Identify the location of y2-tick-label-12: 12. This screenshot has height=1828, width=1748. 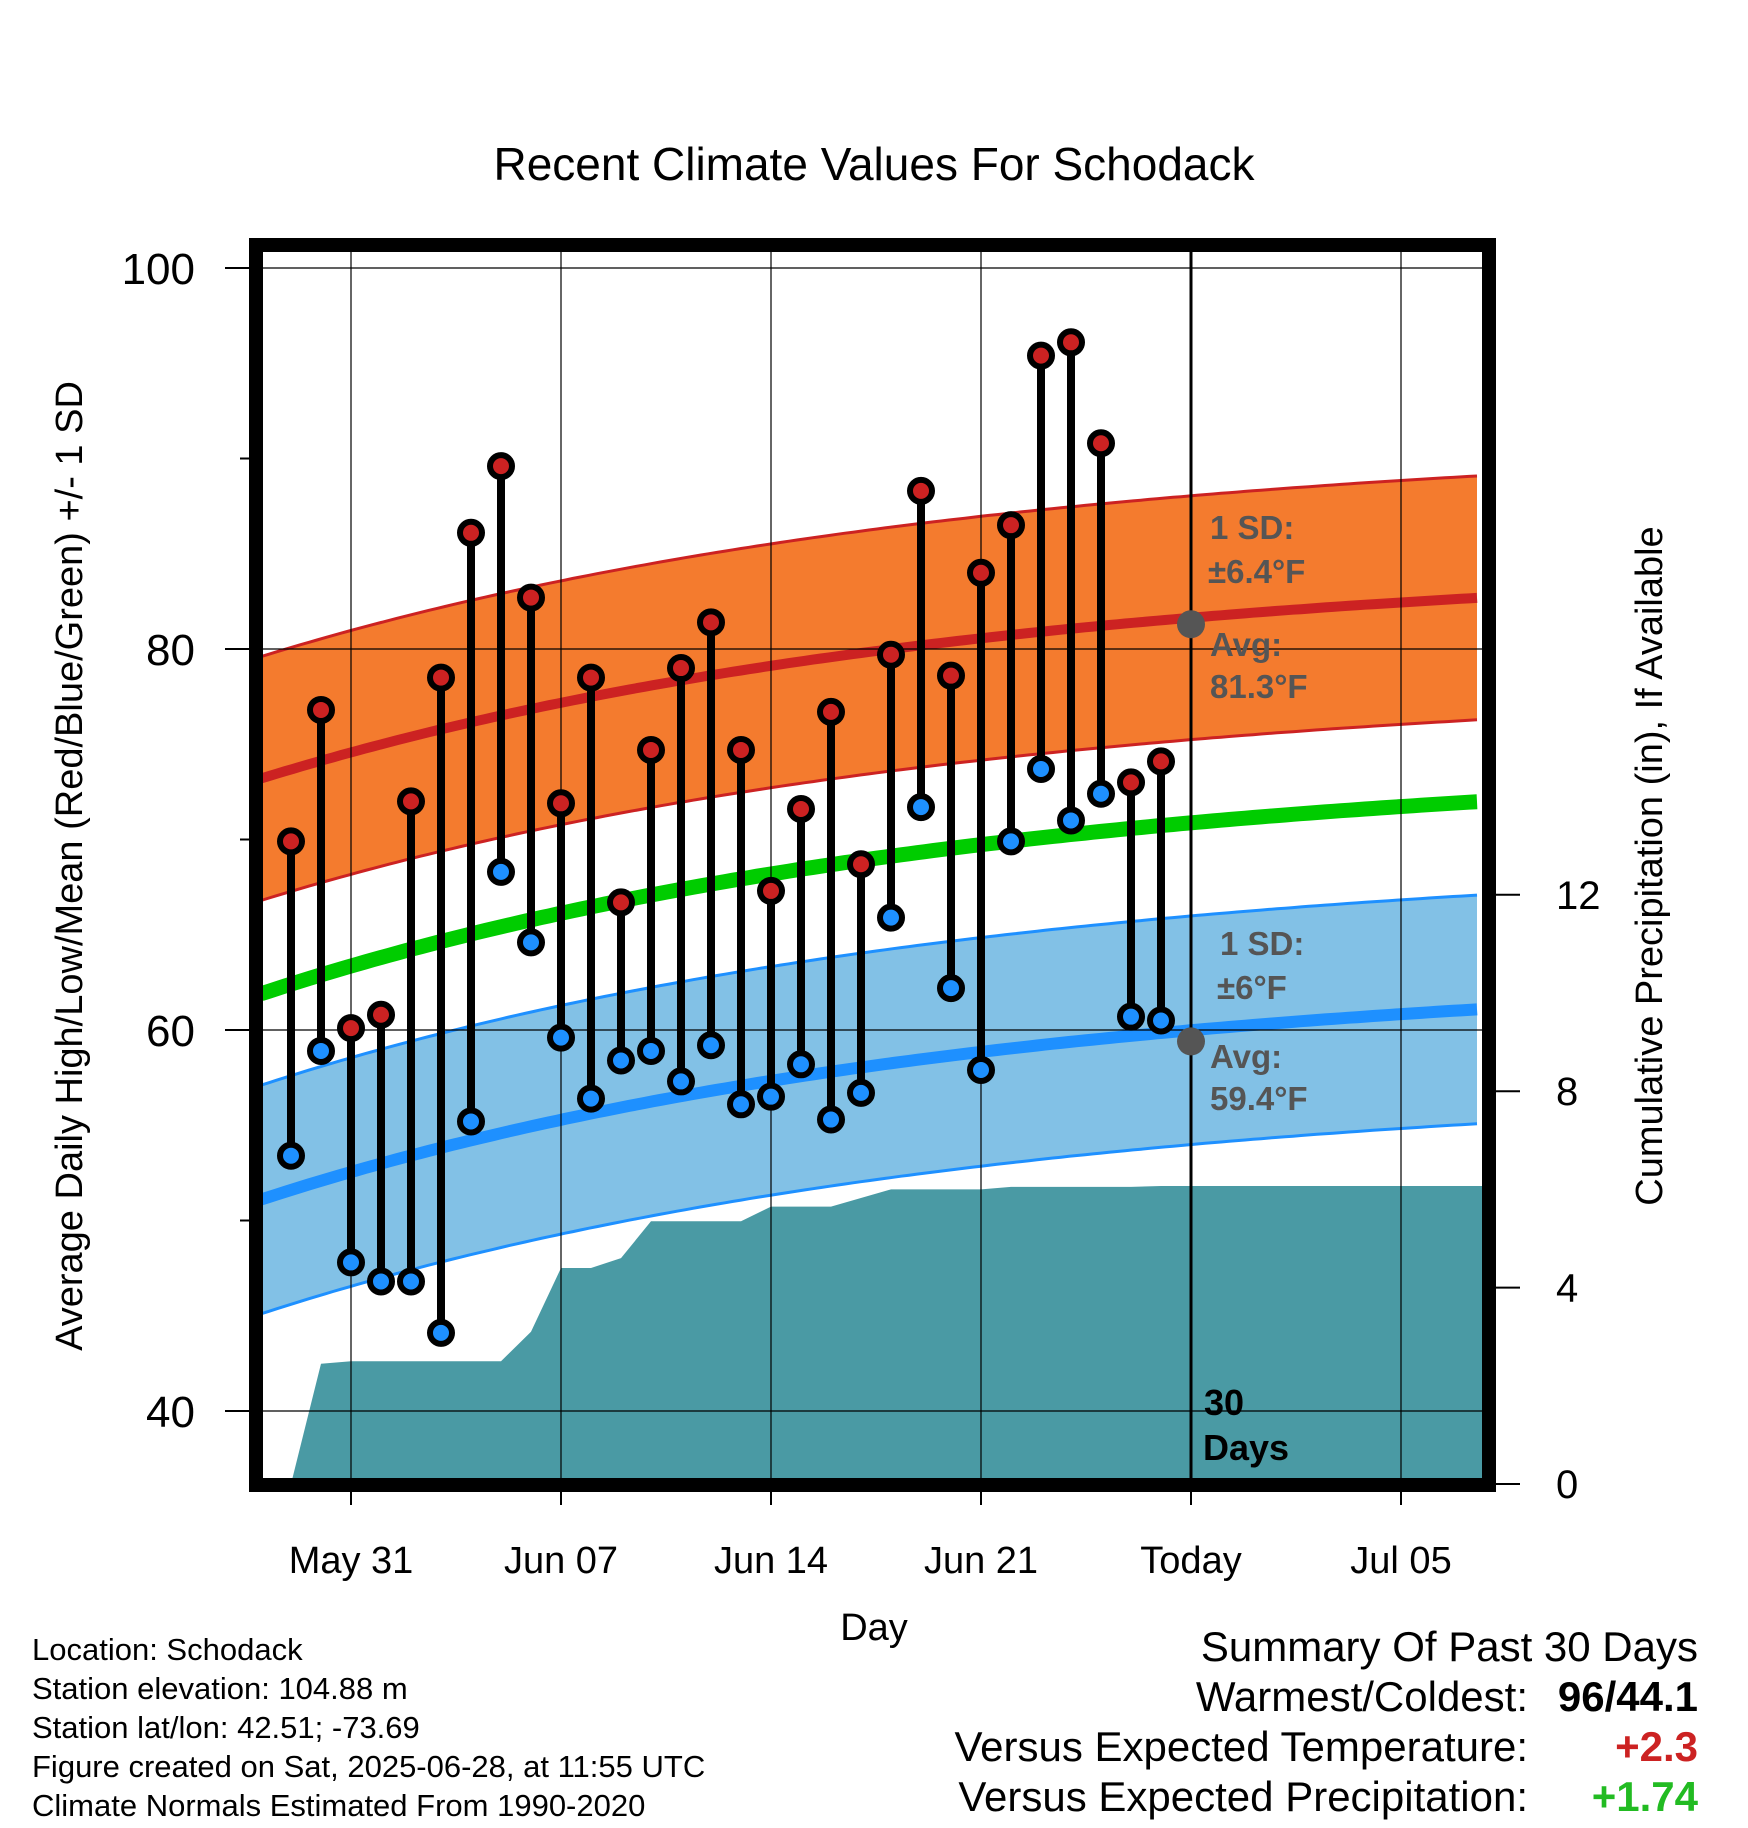
(1578, 896).